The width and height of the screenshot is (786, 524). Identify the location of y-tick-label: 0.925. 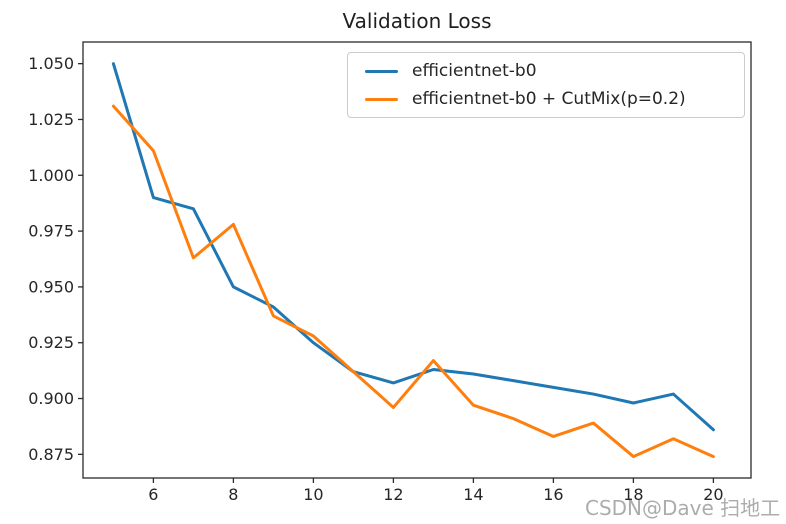
(51, 342).